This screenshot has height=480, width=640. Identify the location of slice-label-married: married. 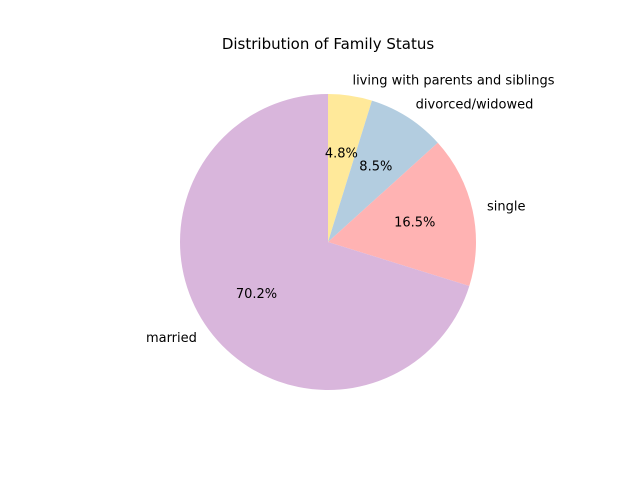
(171, 338).